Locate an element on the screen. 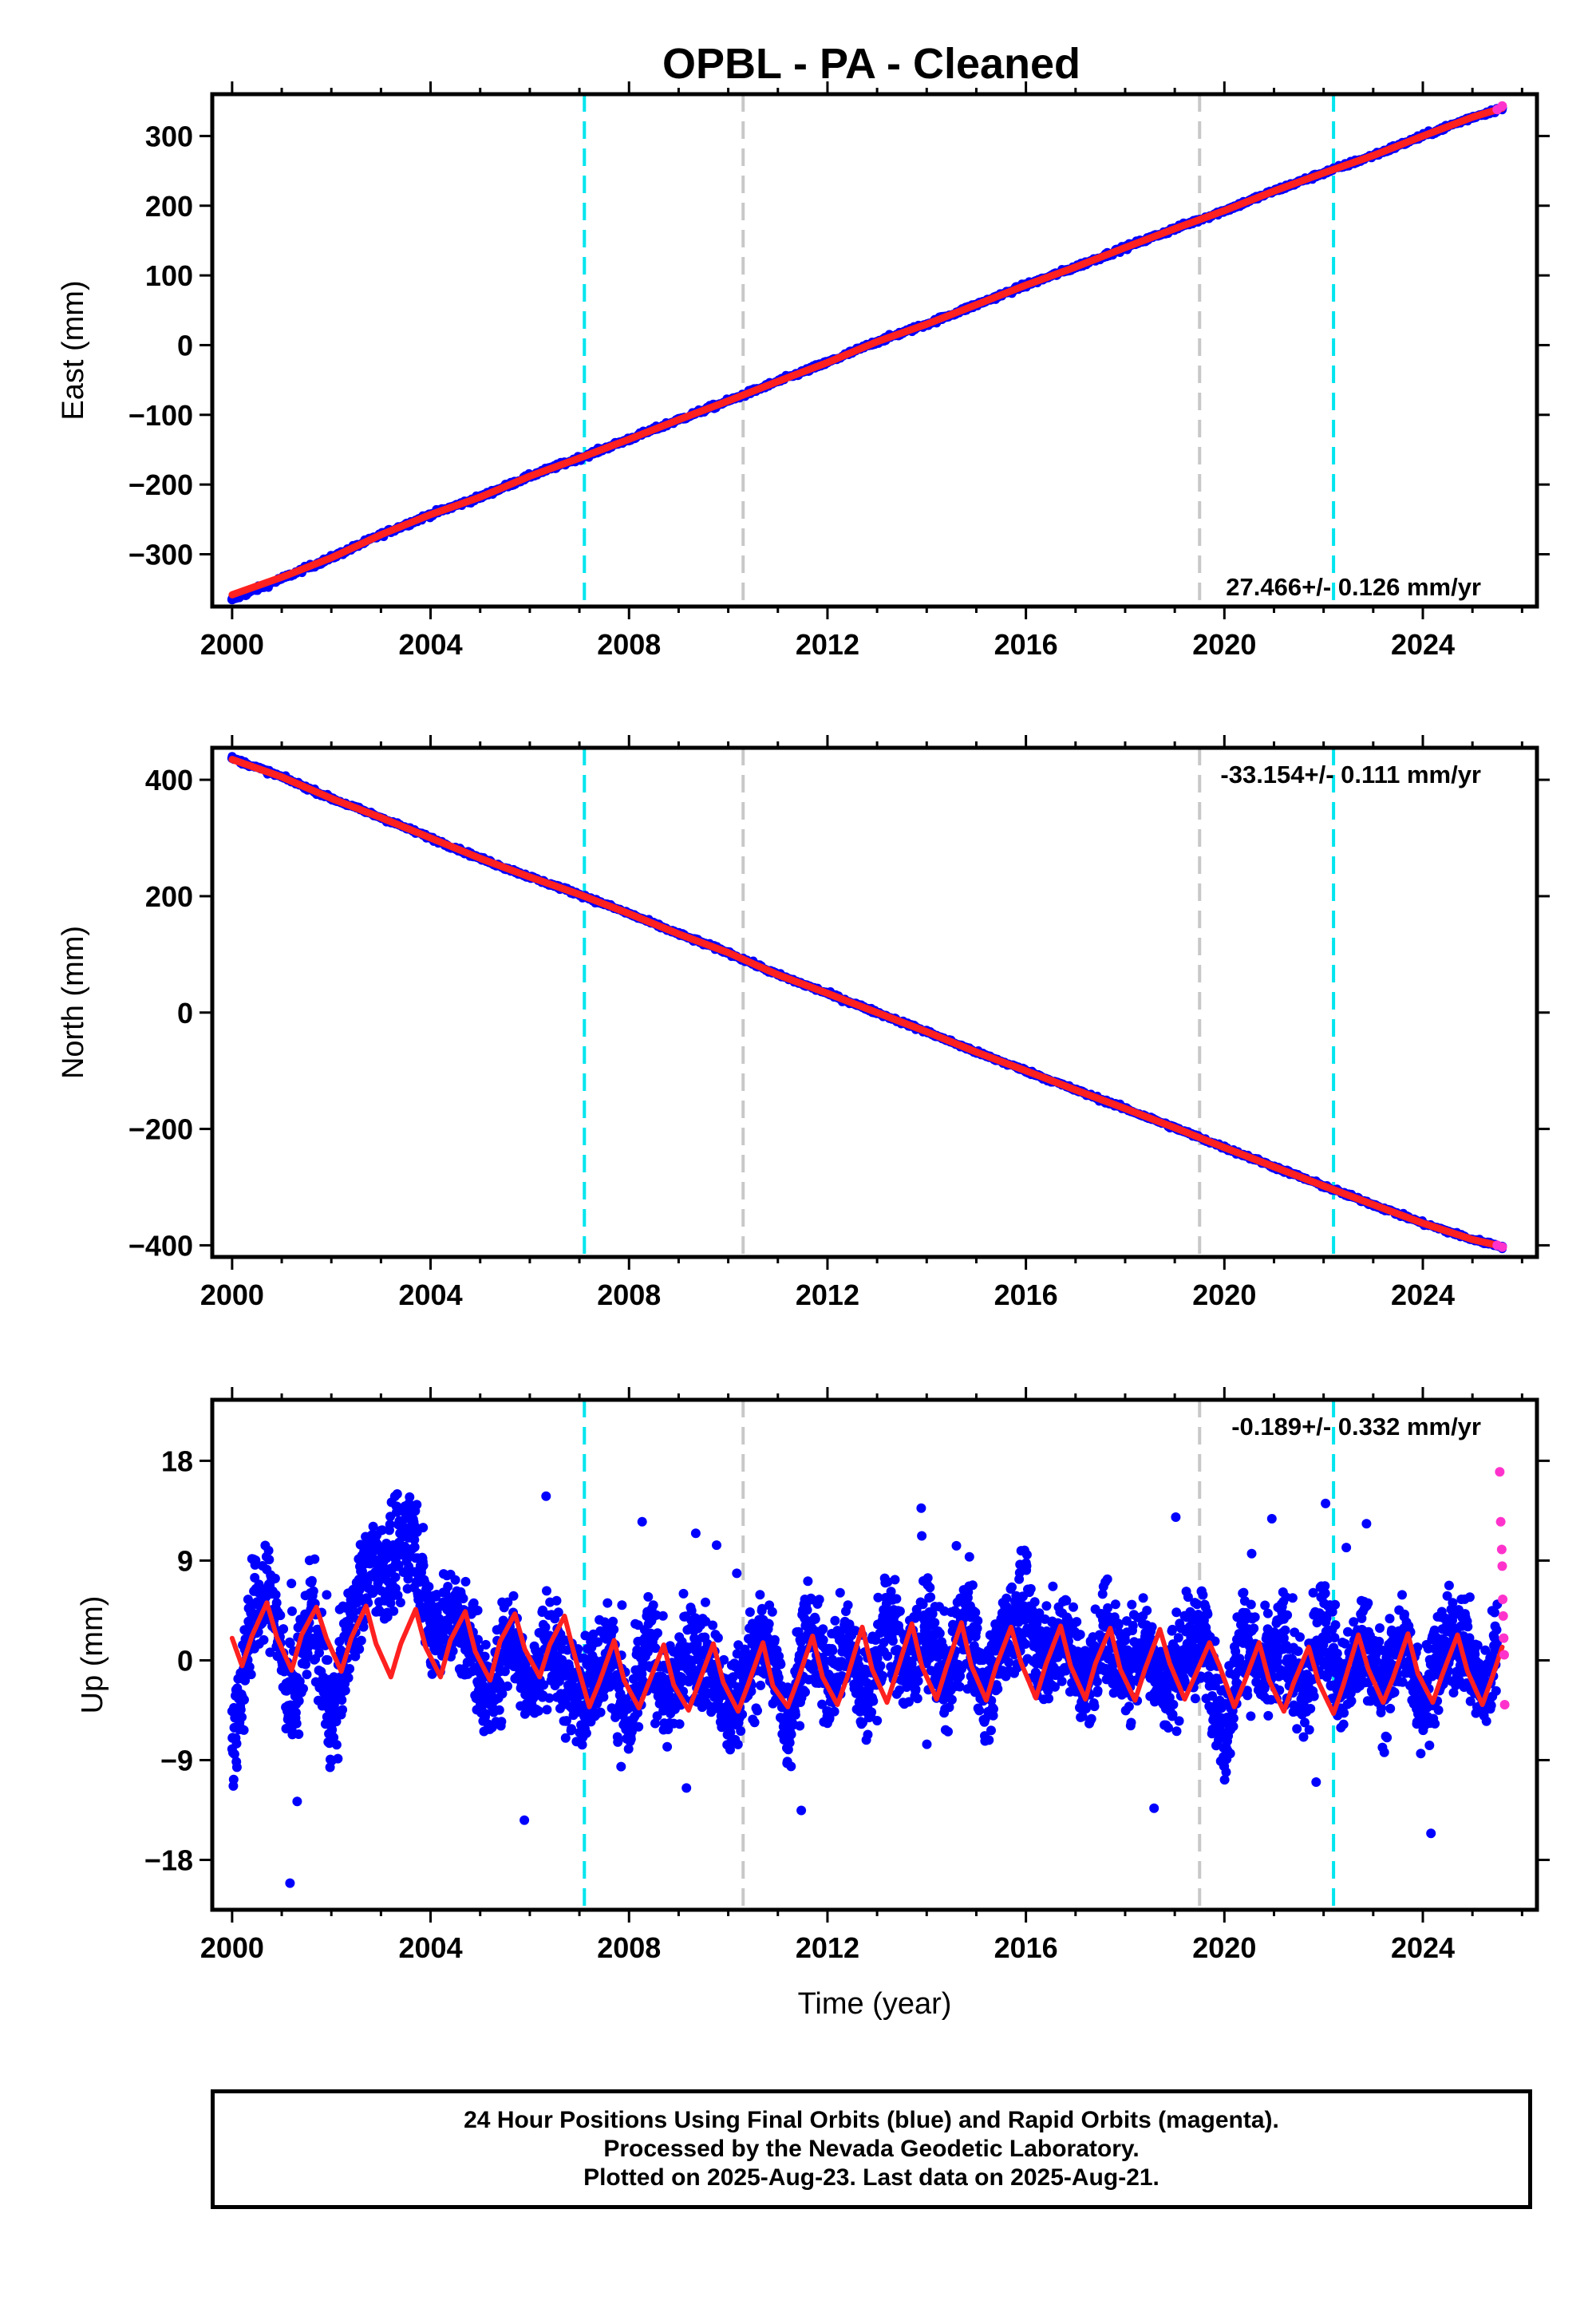  y-tick-label: 0 is located at coordinates (185, 1013).